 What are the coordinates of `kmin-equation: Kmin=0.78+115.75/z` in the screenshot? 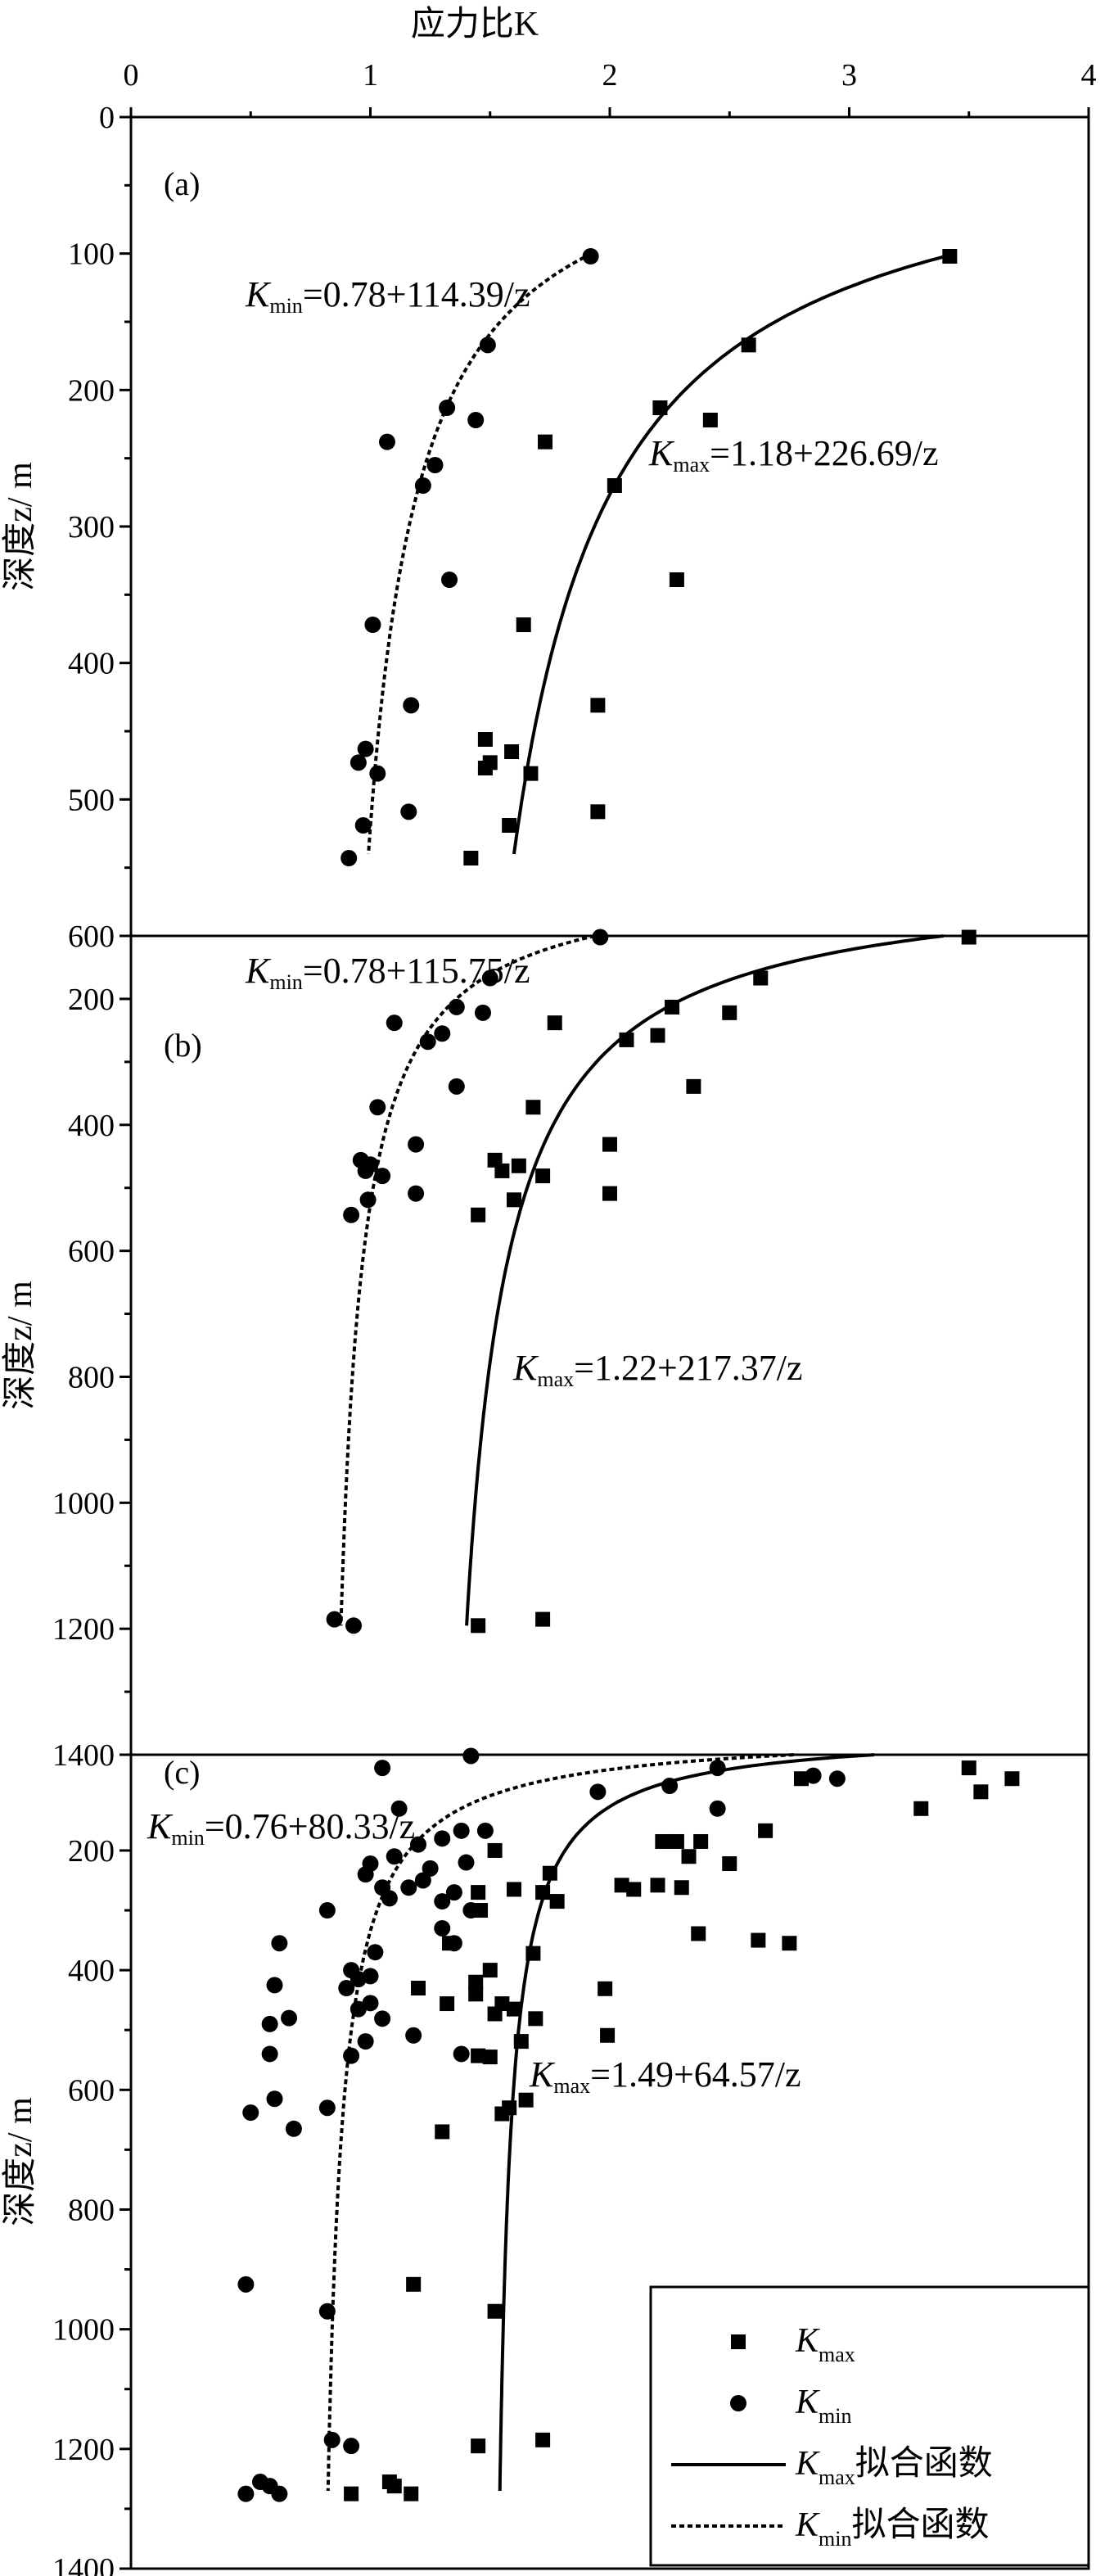 It's located at (387, 972).